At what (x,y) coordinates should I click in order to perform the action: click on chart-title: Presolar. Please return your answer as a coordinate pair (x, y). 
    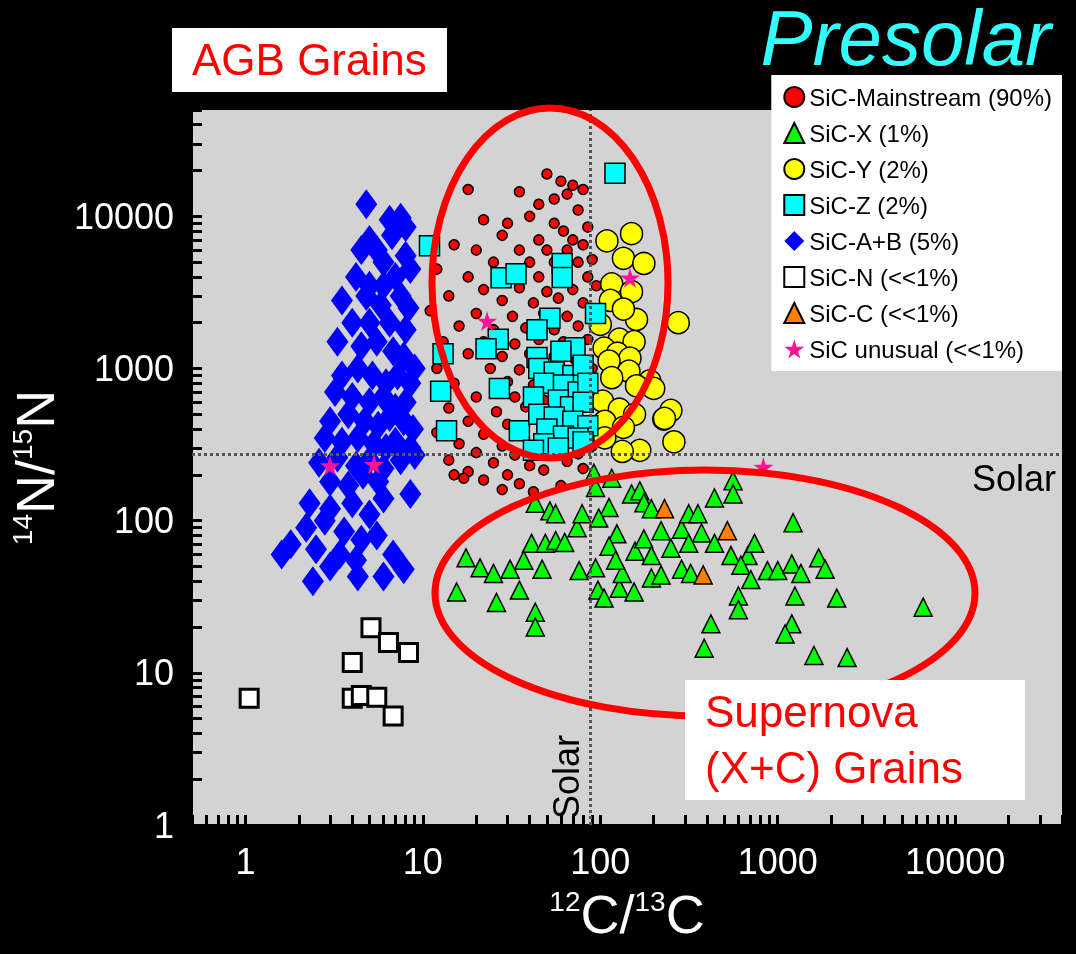
    Looking at the image, I should click on (907, 41).